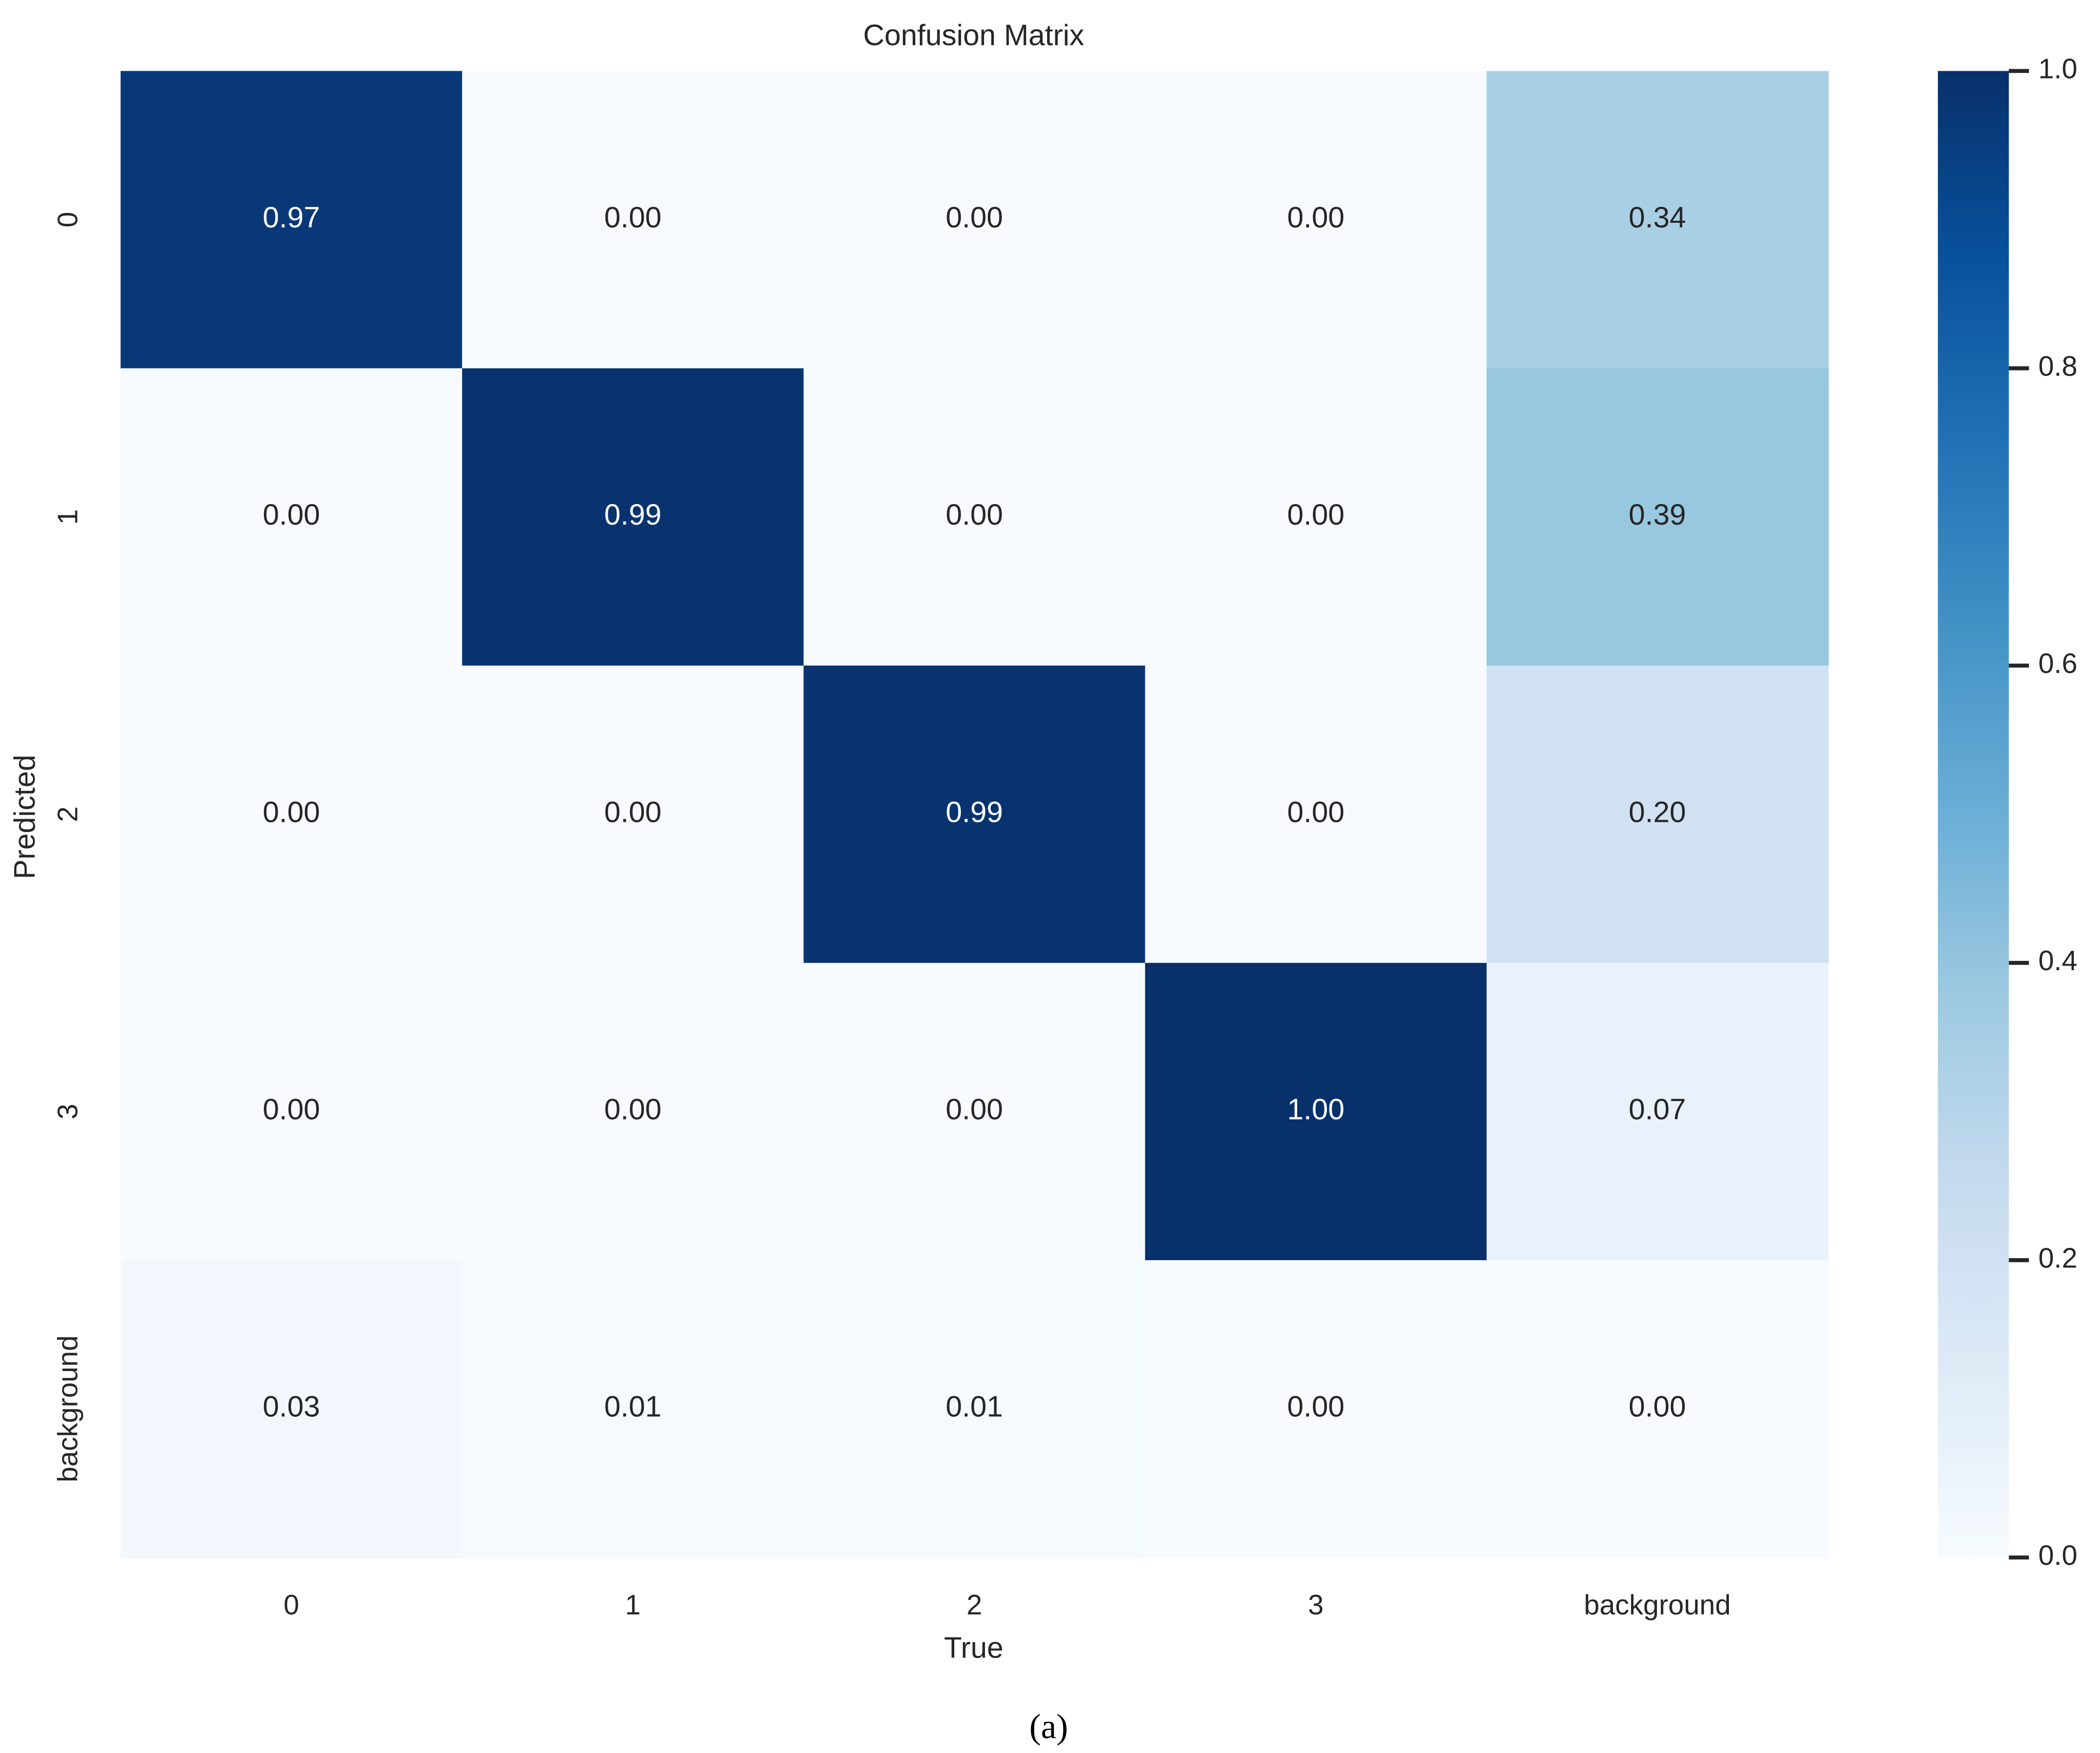  What do you see at coordinates (67, 219) in the screenshot?
I see `y-tick-label: 0` at bounding box center [67, 219].